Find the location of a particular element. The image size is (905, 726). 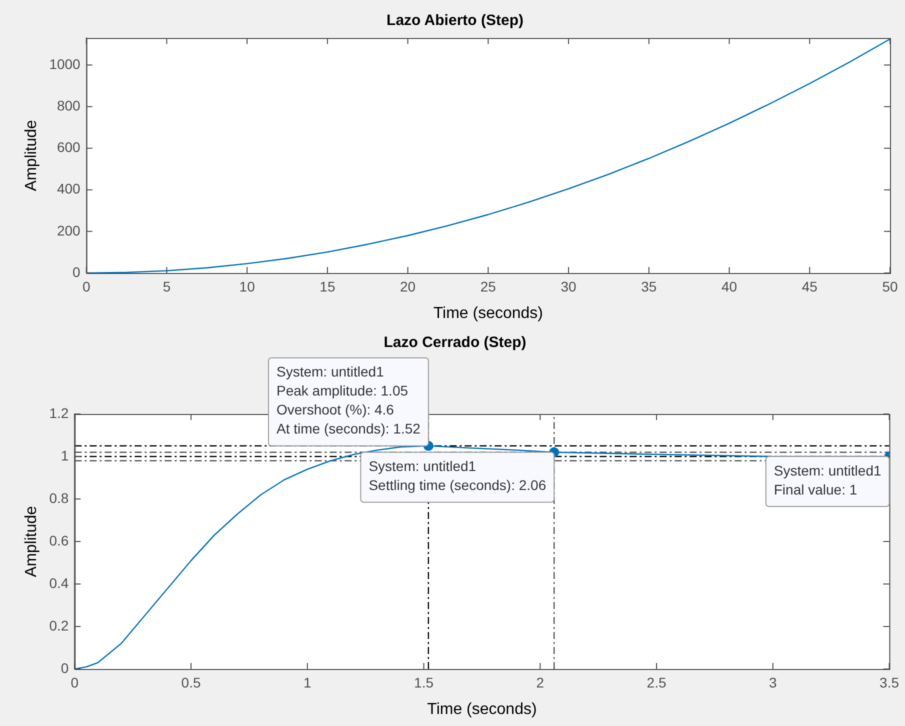

y-tick-label: 0.4 is located at coordinates (59, 582).